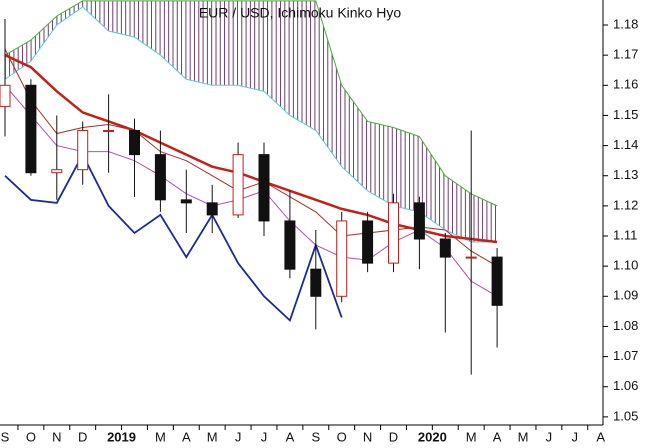  What do you see at coordinates (625, 355) in the screenshot?
I see `y-tick-label: 1.07` at bounding box center [625, 355].